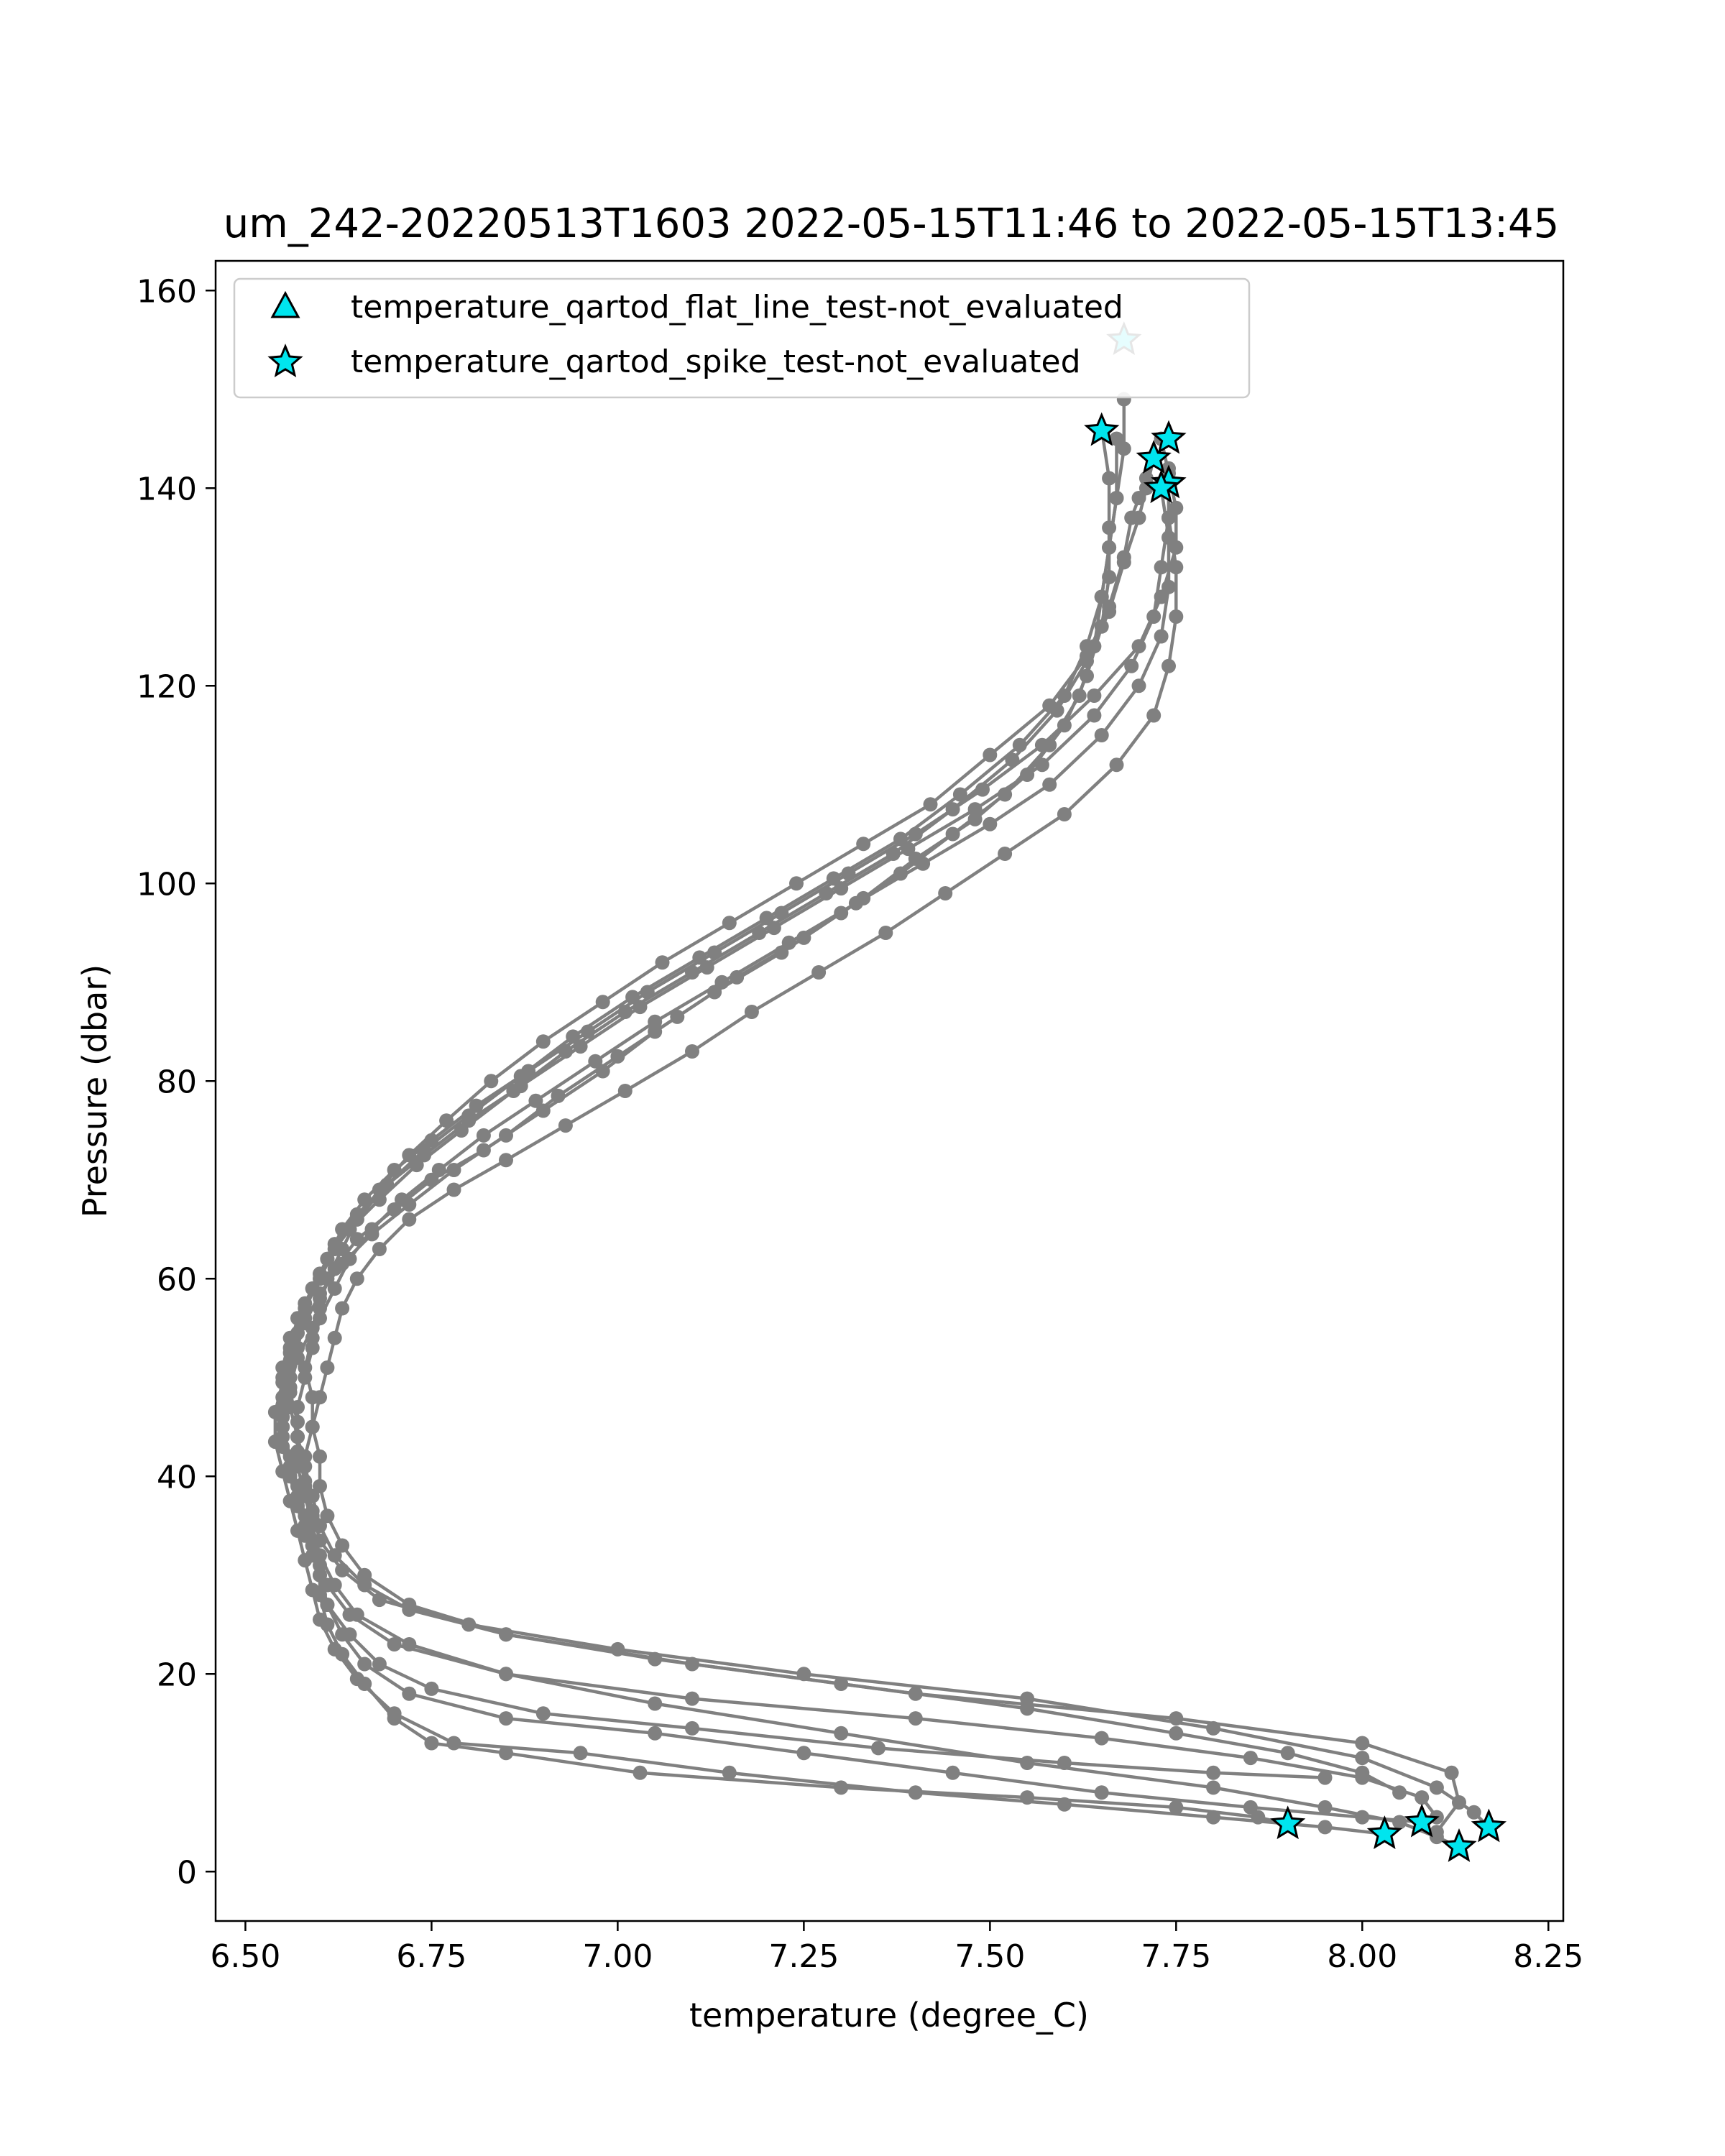  I want to click on y-tick-label: 20, so click(177, 1675).